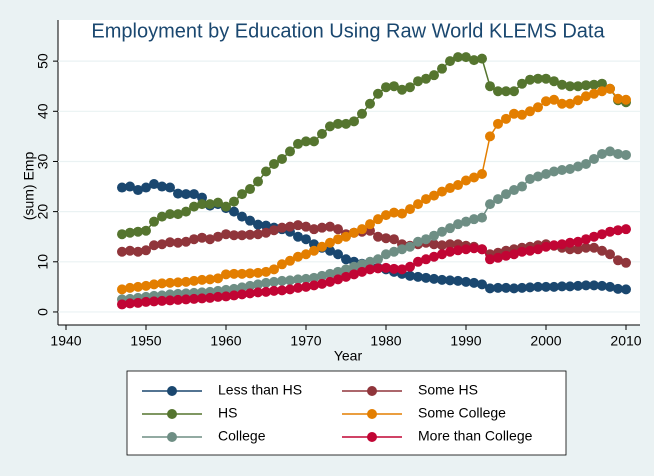 The height and width of the screenshot is (476, 654). What do you see at coordinates (348, 356) in the screenshot?
I see `x-axis-label: Year` at bounding box center [348, 356].